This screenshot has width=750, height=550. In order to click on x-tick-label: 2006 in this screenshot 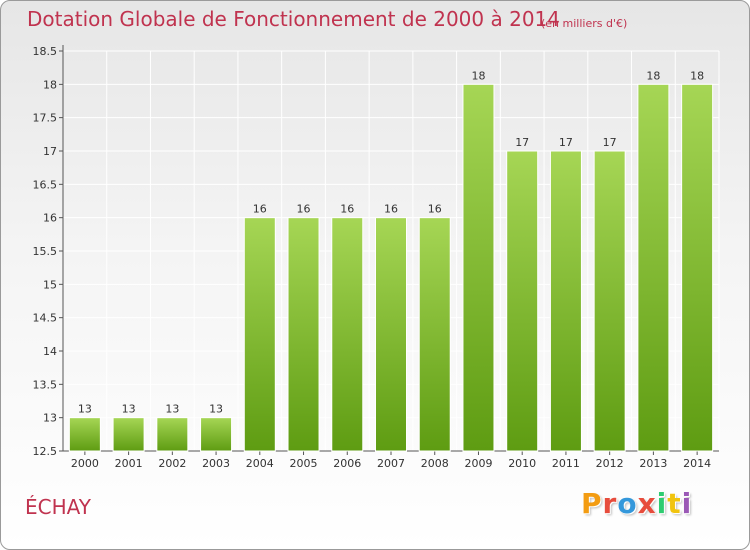, I will do `click(347, 463)`.